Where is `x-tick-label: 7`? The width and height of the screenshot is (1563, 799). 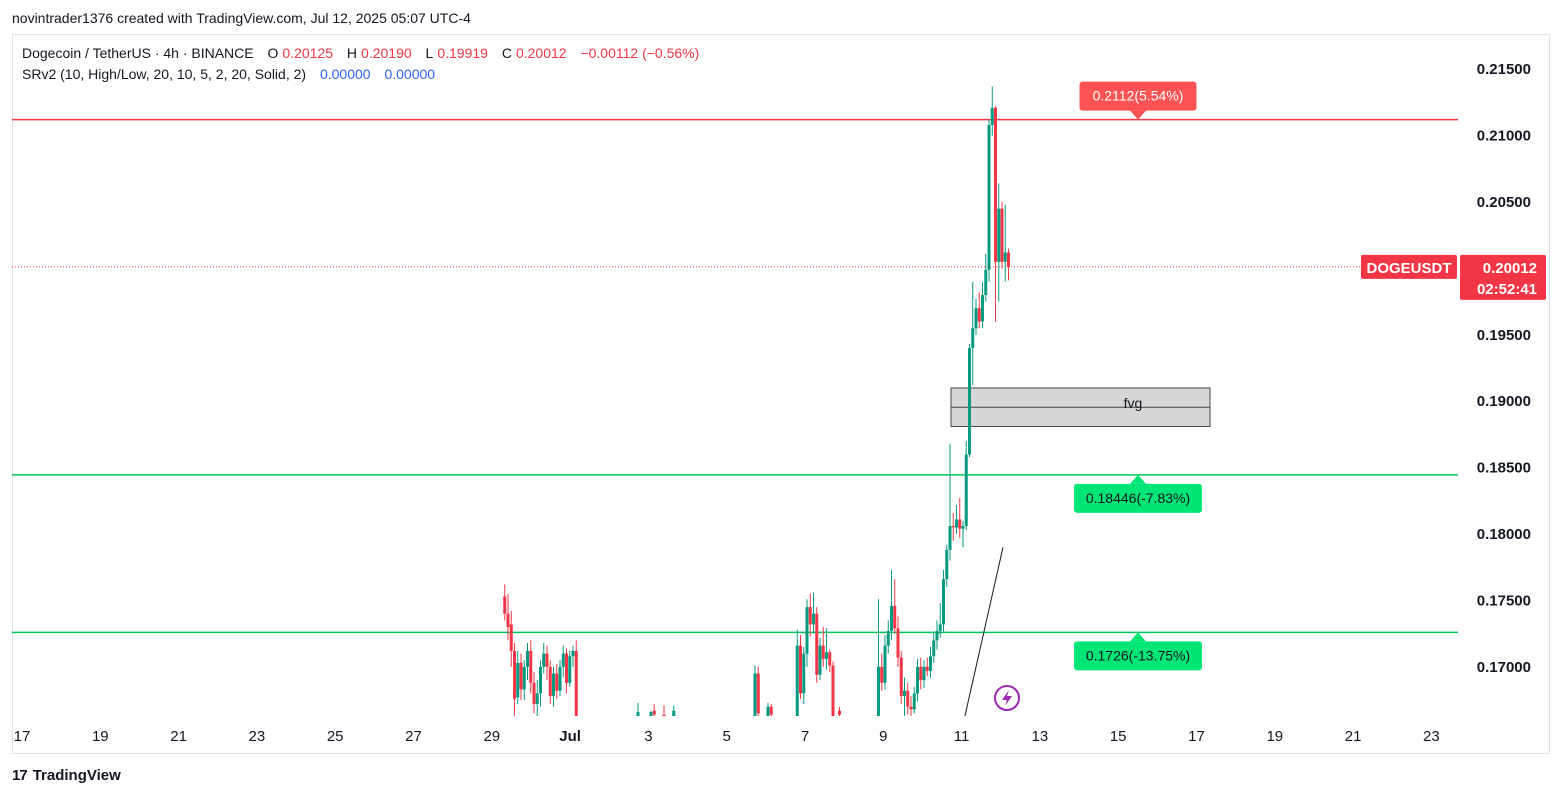
x-tick-label: 7 is located at coordinates (805, 736).